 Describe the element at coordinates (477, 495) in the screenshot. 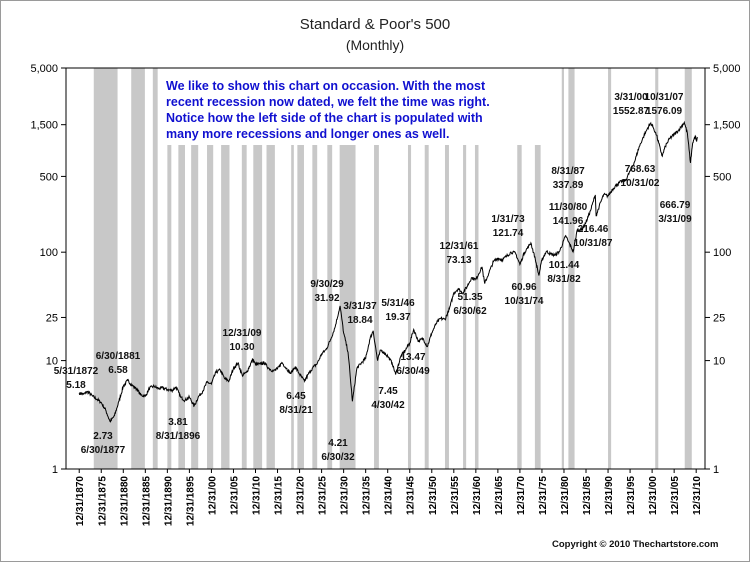

I see `x-tick-label: 12/31/60` at that location.